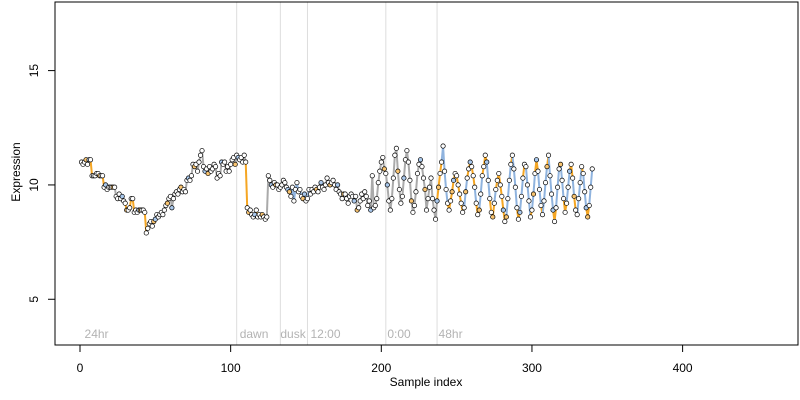 This screenshot has height=400, width=800. What do you see at coordinates (41, 183) in the screenshot?
I see `y-axis: 5 10 15` at bounding box center [41, 183].